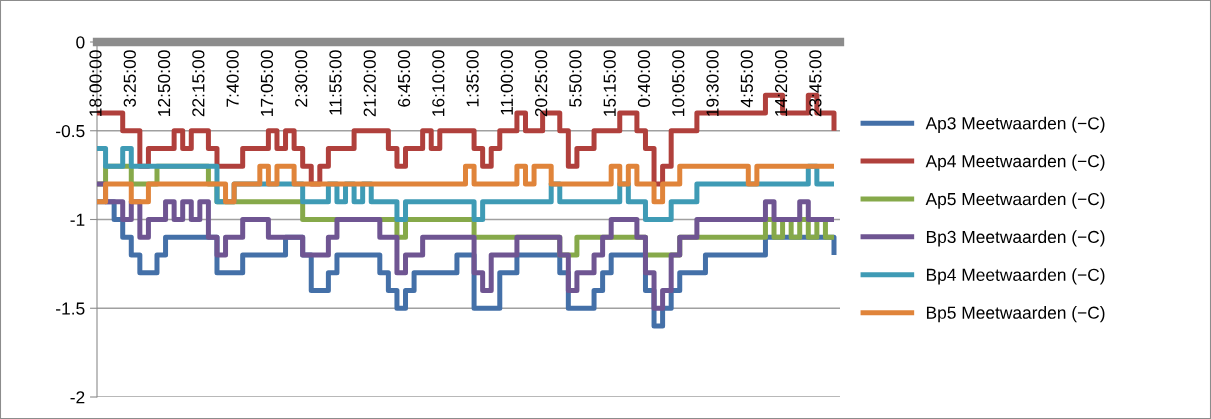  Describe the element at coordinates (1015, 124) in the screenshot. I see `legend-label: Ap3 Meetwaarden (−C)` at that location.